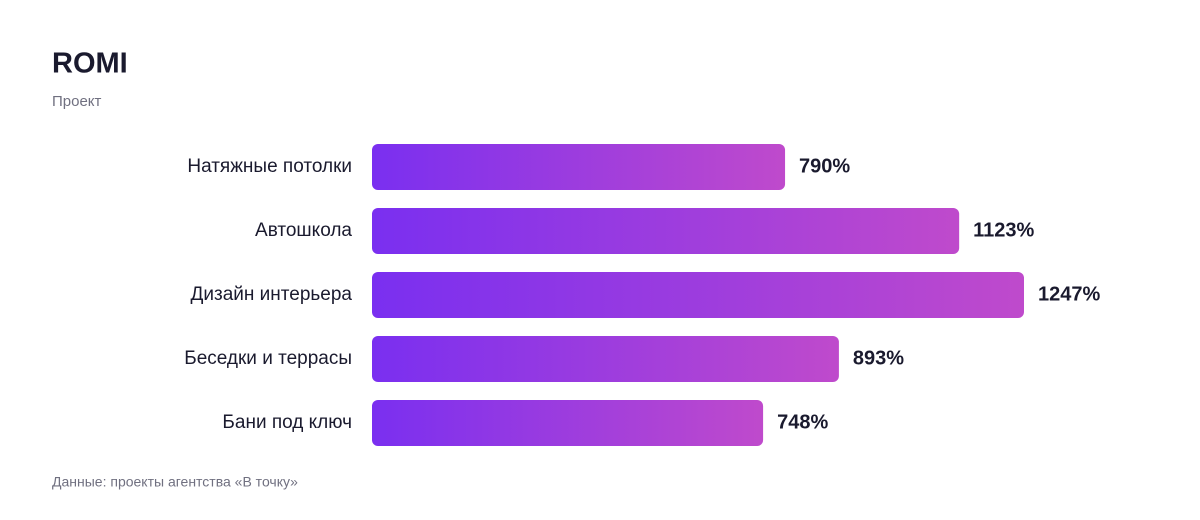 Image resolution: width=1200 pixels, height=520 pixels. Describe the element at coordinates (268, 358) in the screenshot. I see `category-label: Беседки и террасы` at that location.